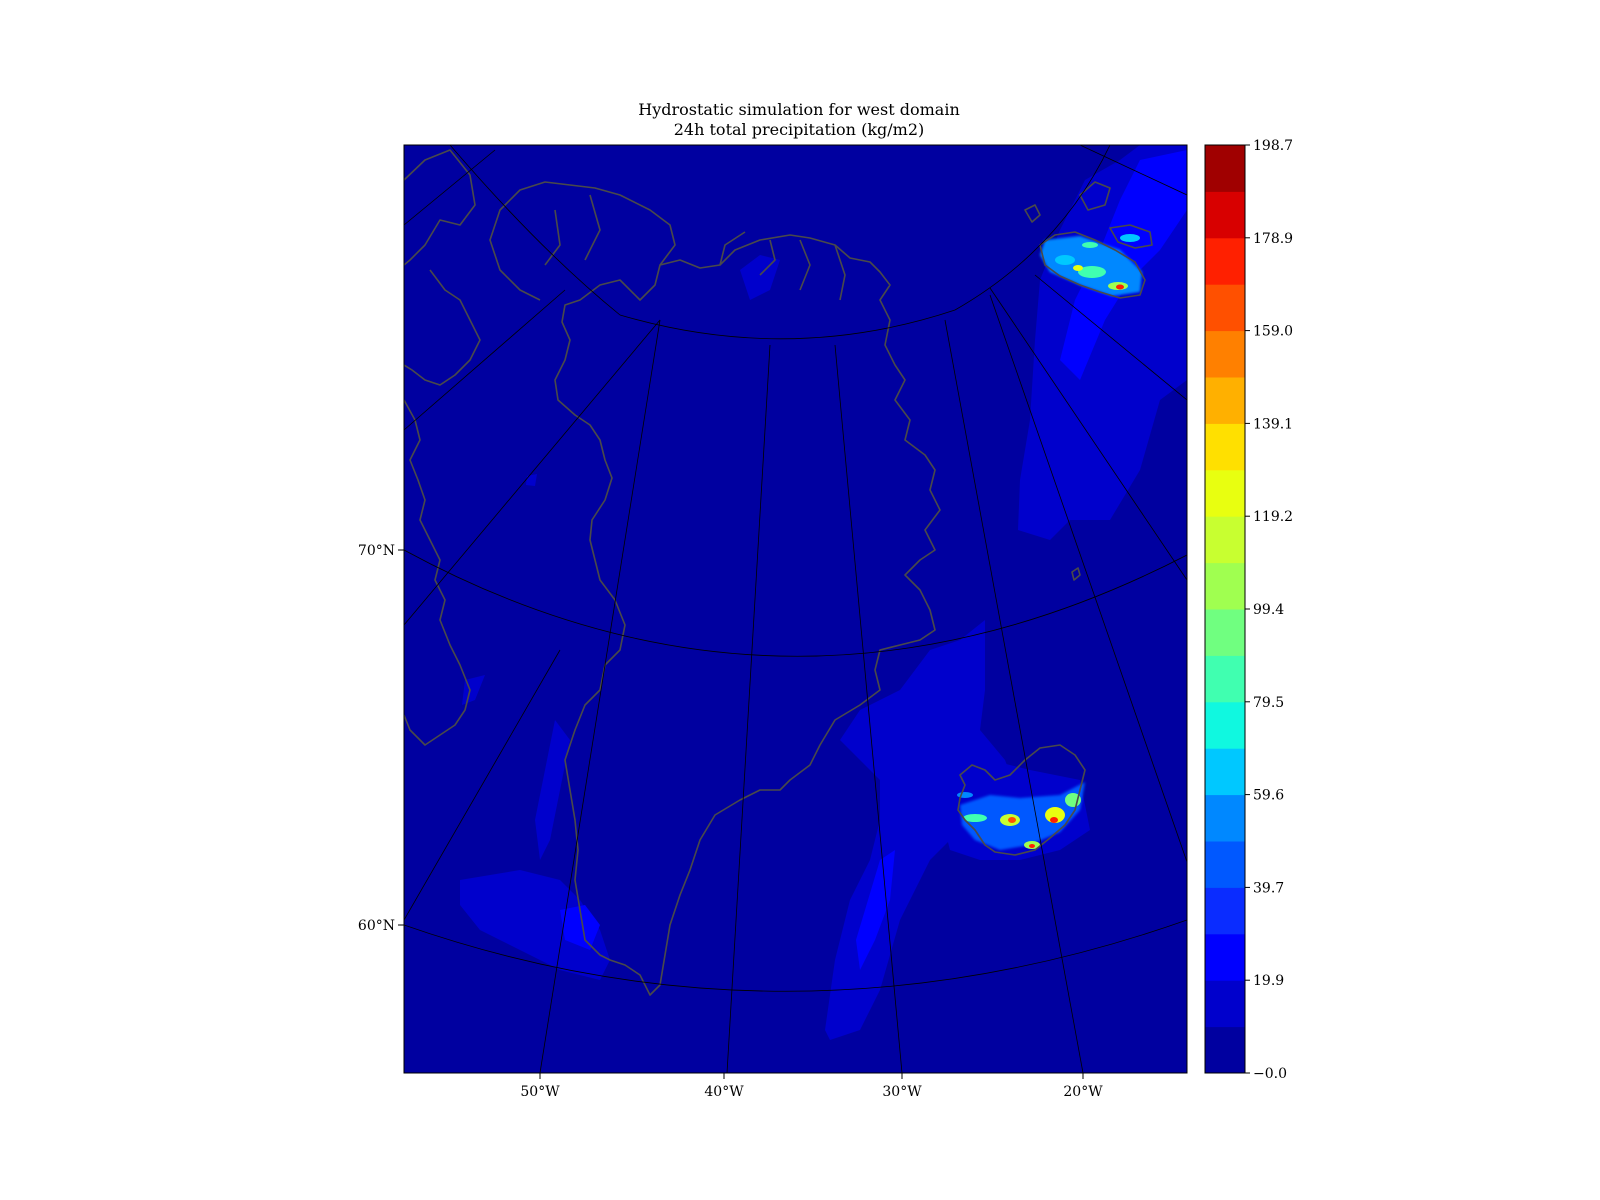 The width and height of the screenshot is (1600, 1200). What do you see at coordinates (535, 925) in the screenshot?
I see `precip-area-south-greenland` at bounding box center [535, 925].